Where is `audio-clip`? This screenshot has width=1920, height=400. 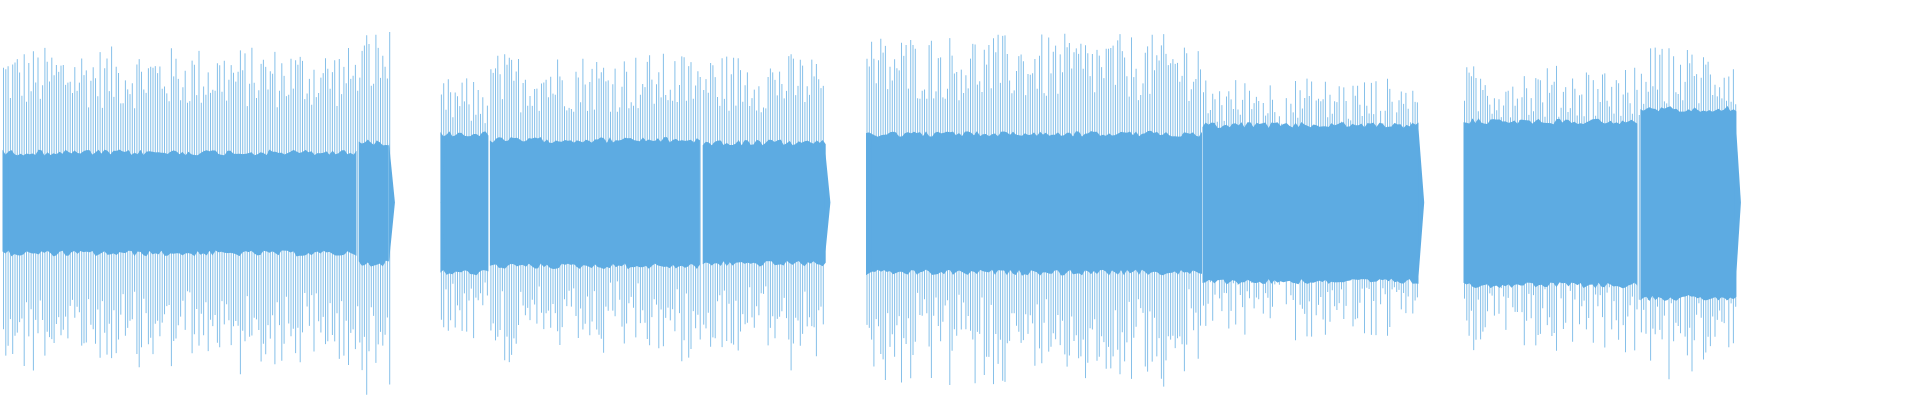 audio-clip is located at coordinates (1602, 213).